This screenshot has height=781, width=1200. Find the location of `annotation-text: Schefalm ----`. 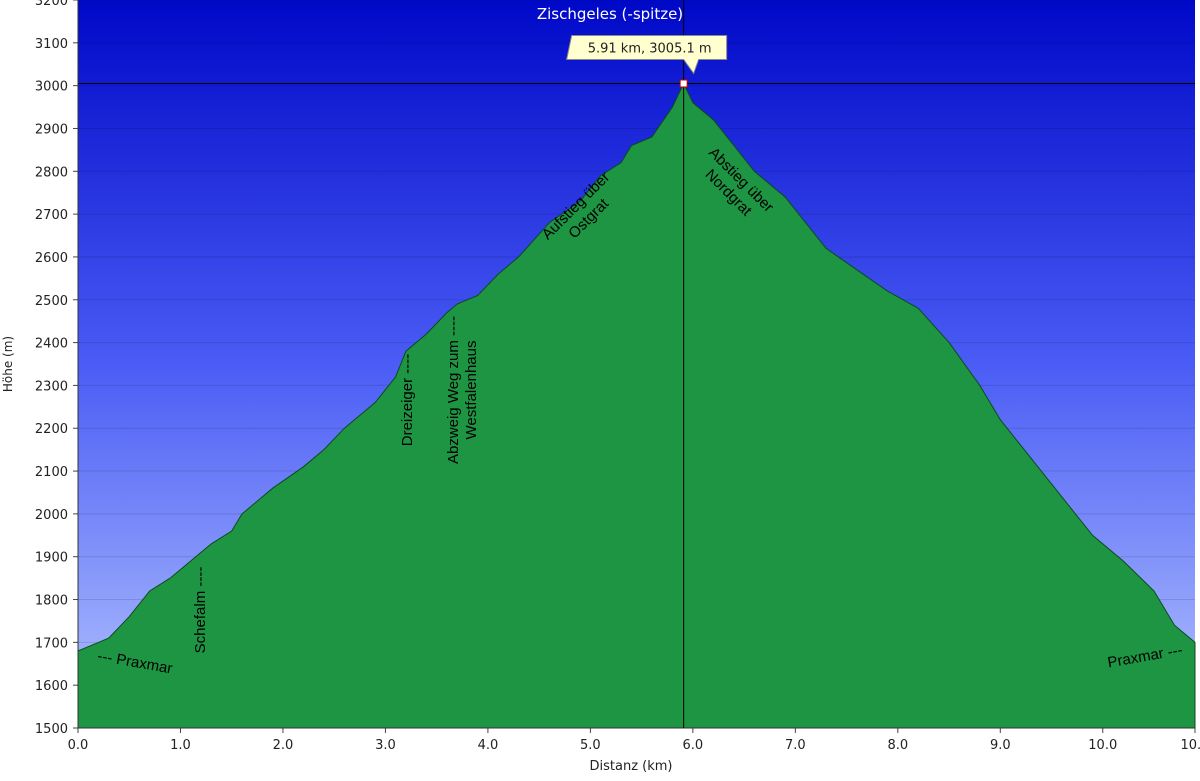

annotation-text: Schefalm ---- is located at coordinates (200, 610).